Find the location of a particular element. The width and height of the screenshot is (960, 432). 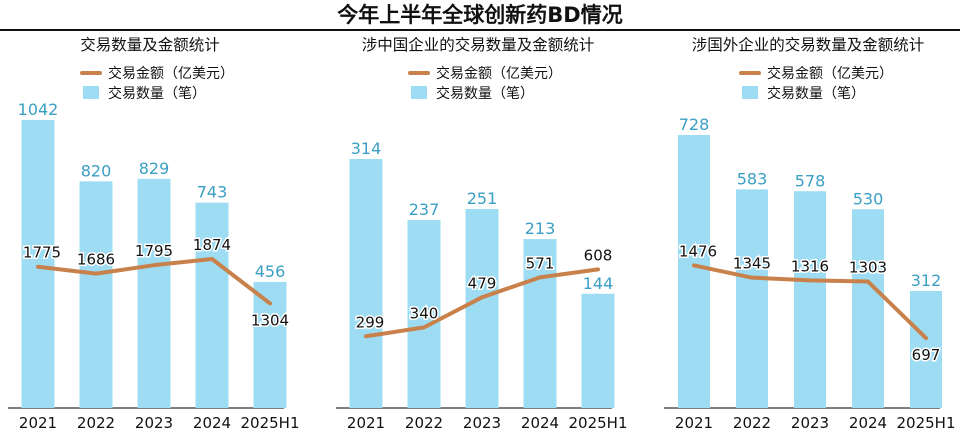

panel-1-amount-line is located at coordinates (154, 281).